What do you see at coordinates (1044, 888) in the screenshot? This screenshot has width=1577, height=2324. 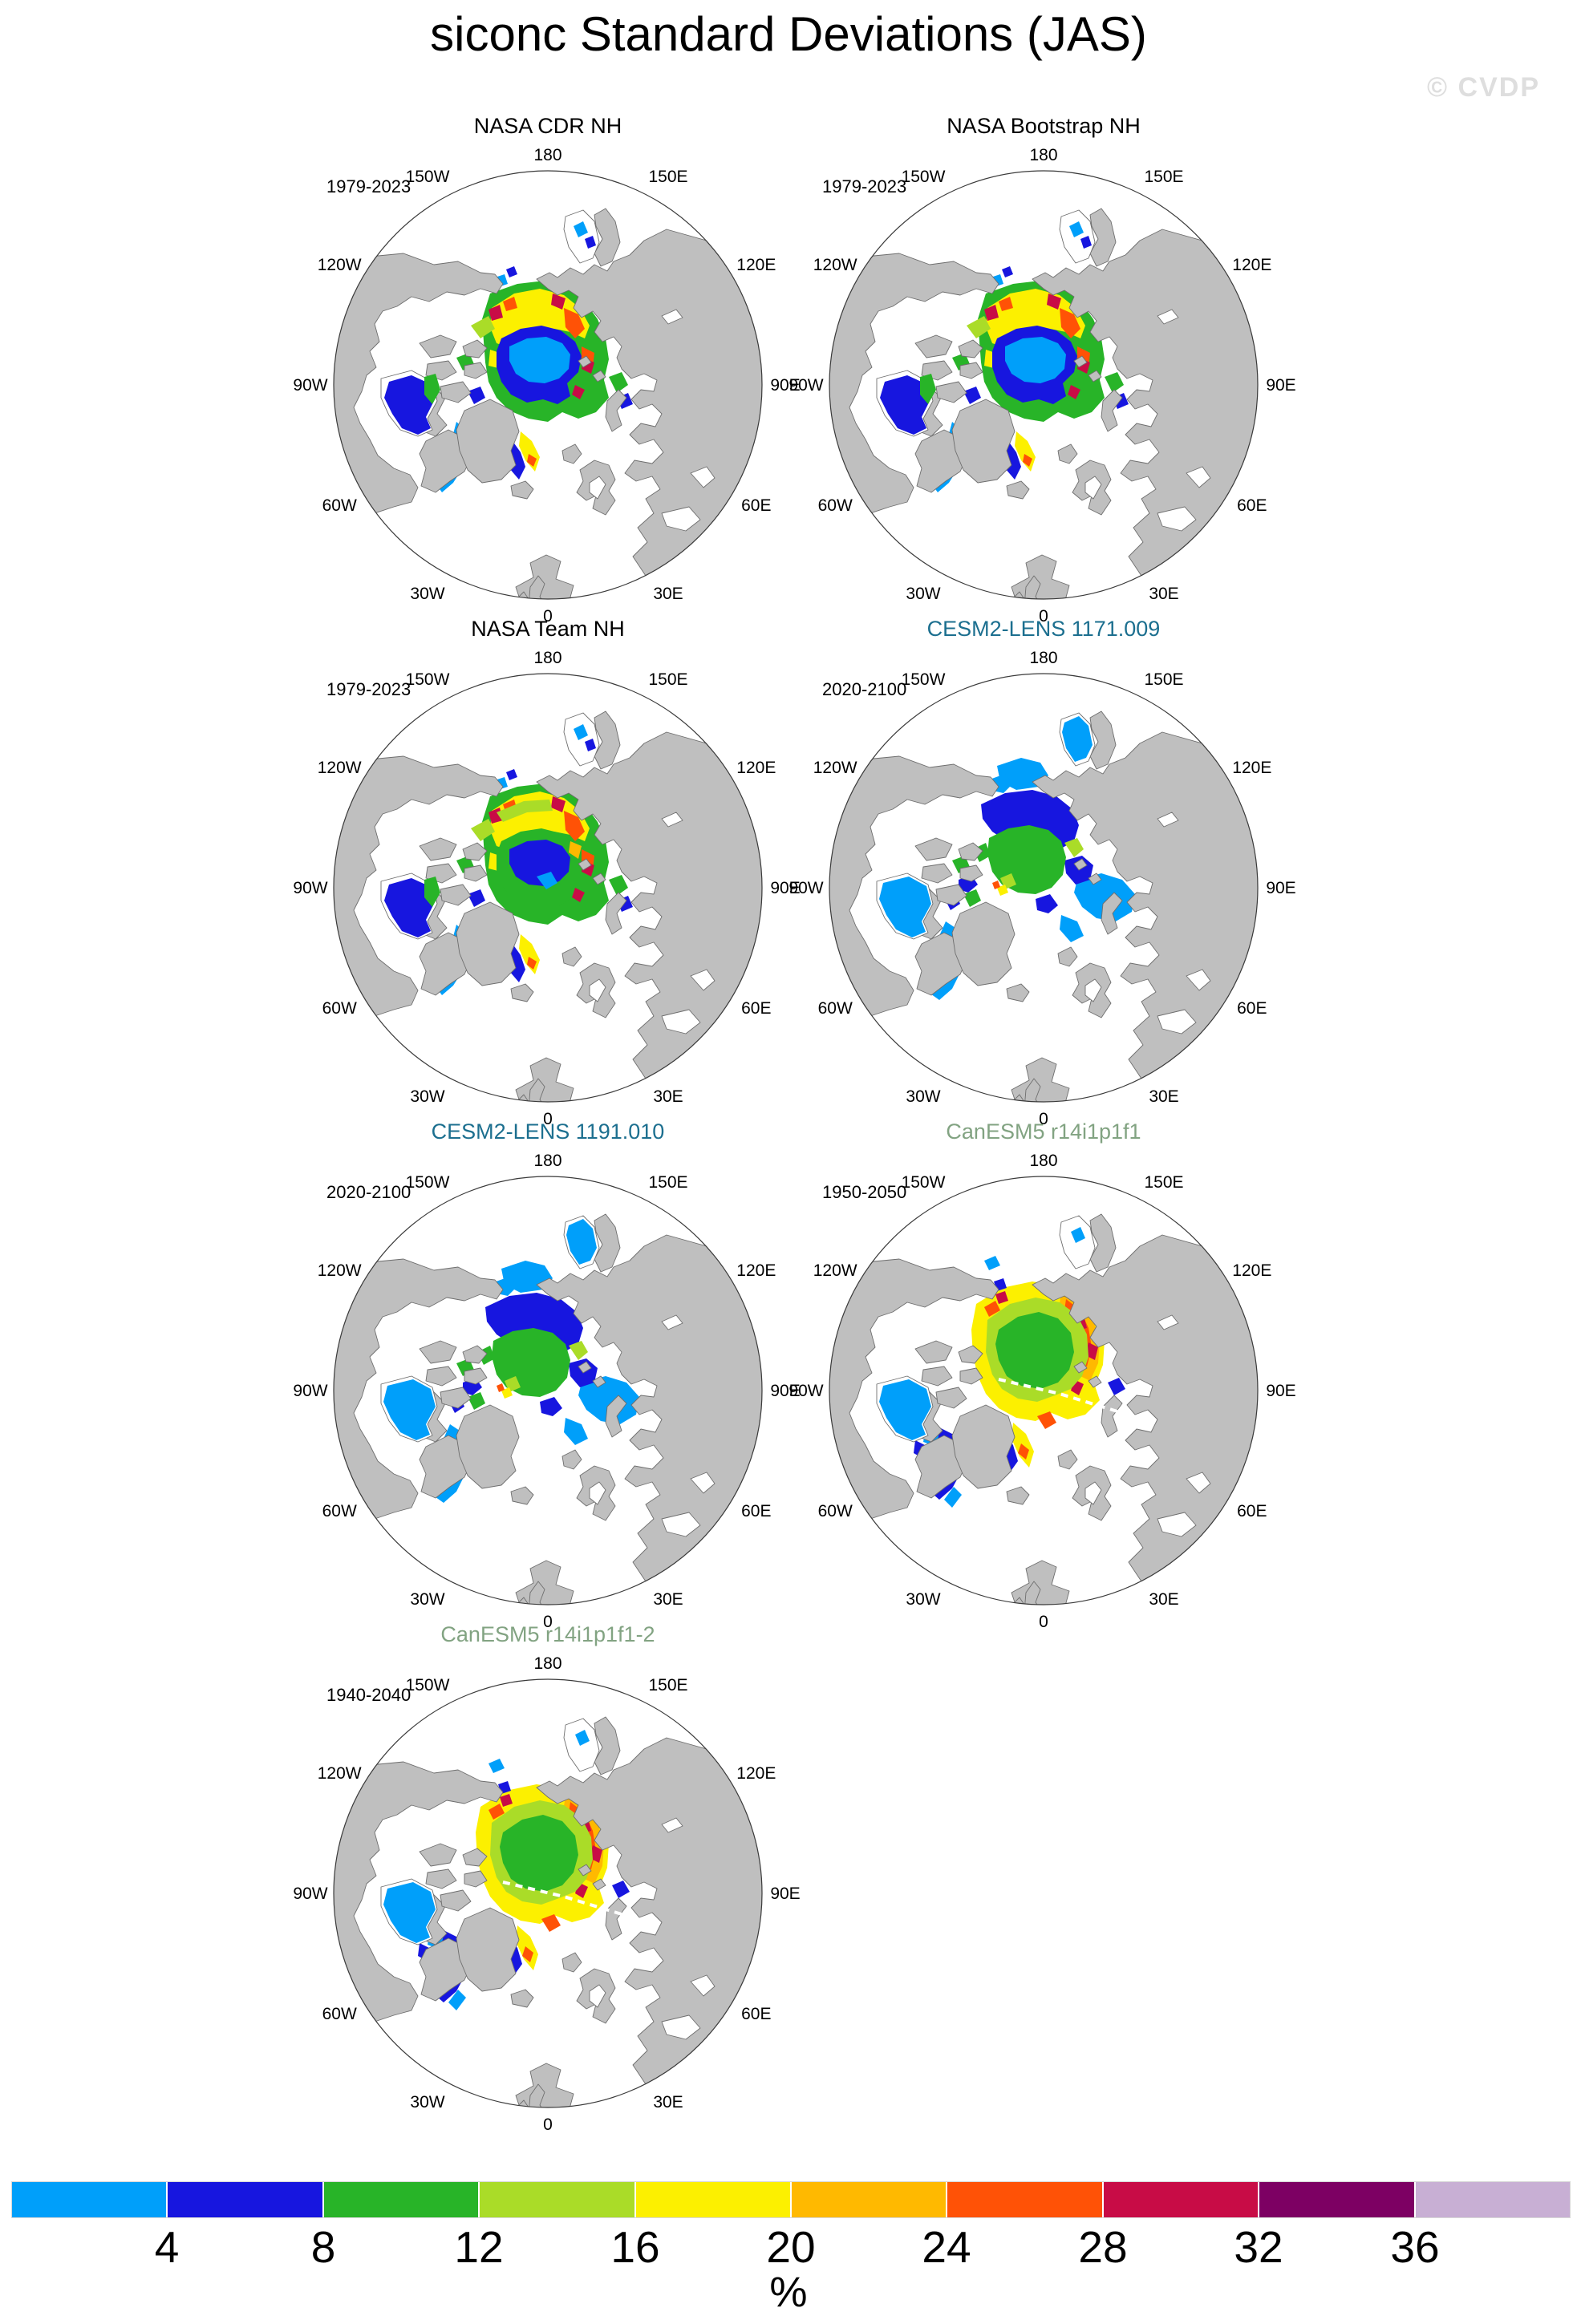 I see `map-boundary-circle` at bounding box center [1044, 888].